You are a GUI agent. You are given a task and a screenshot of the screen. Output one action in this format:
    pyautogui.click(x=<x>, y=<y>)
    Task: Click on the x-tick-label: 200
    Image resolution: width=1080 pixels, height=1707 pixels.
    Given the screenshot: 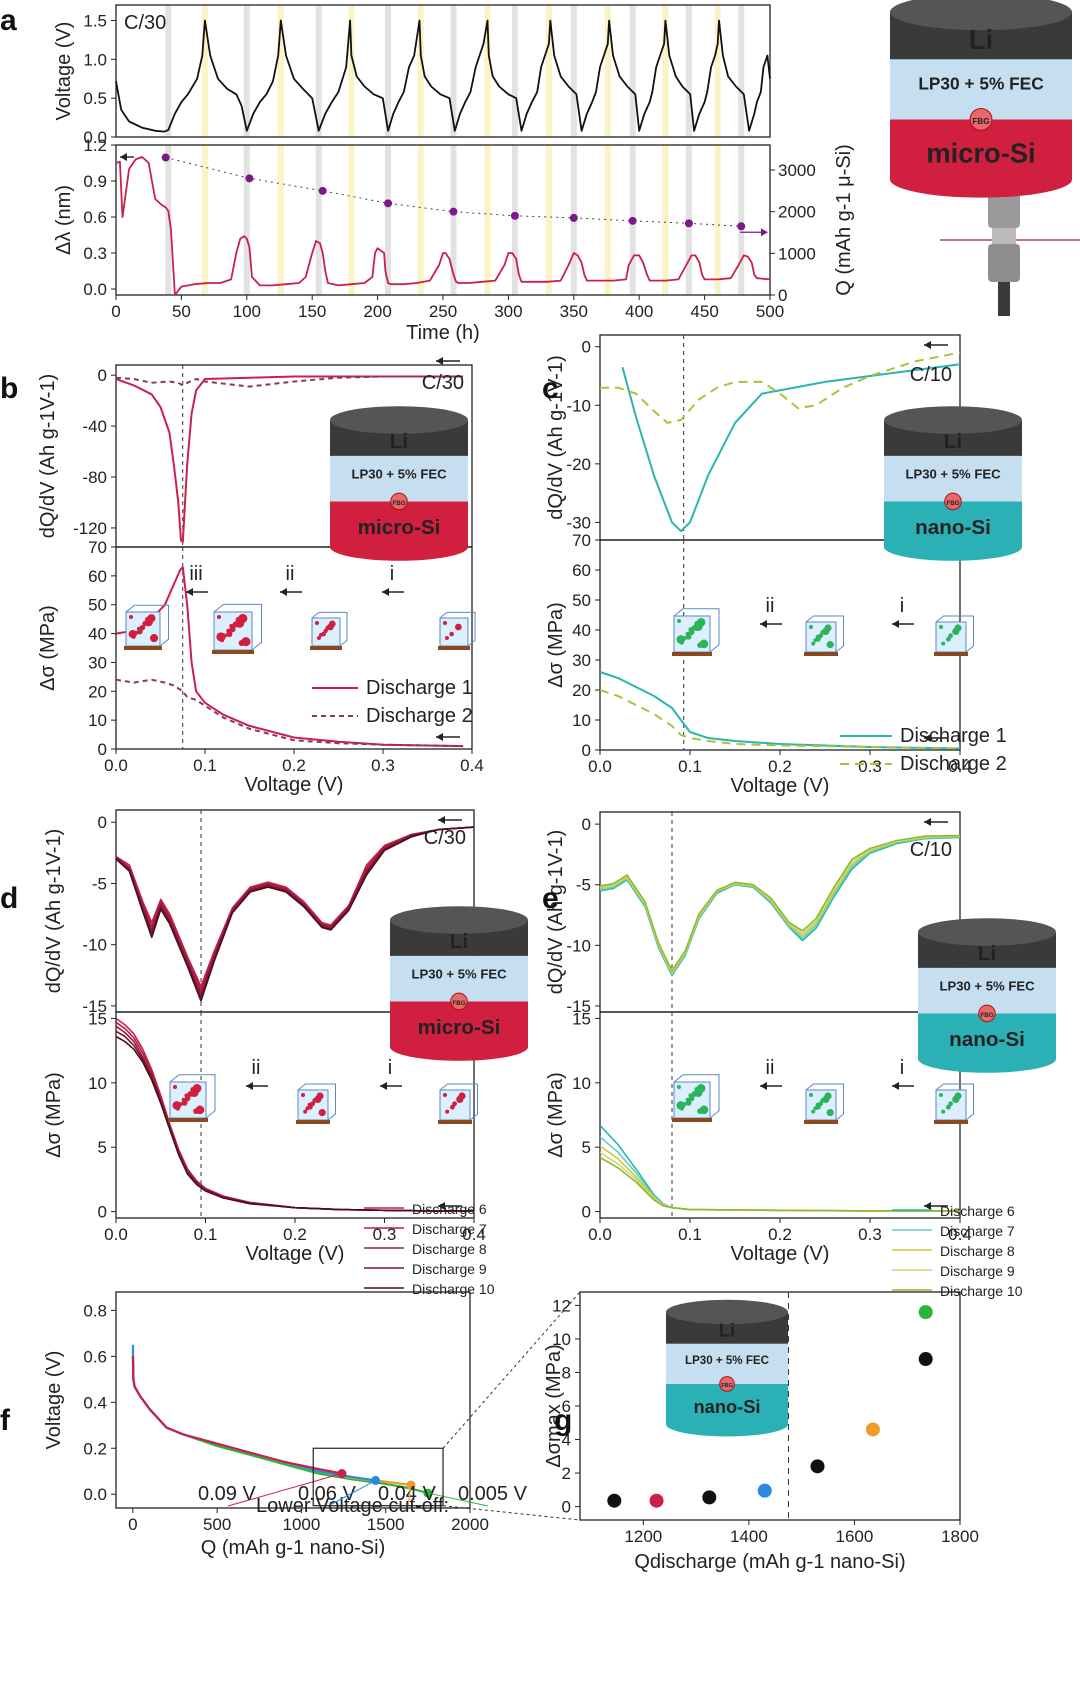 What is the action you would take?
    pyautogui.click(x=377, y=311)
    